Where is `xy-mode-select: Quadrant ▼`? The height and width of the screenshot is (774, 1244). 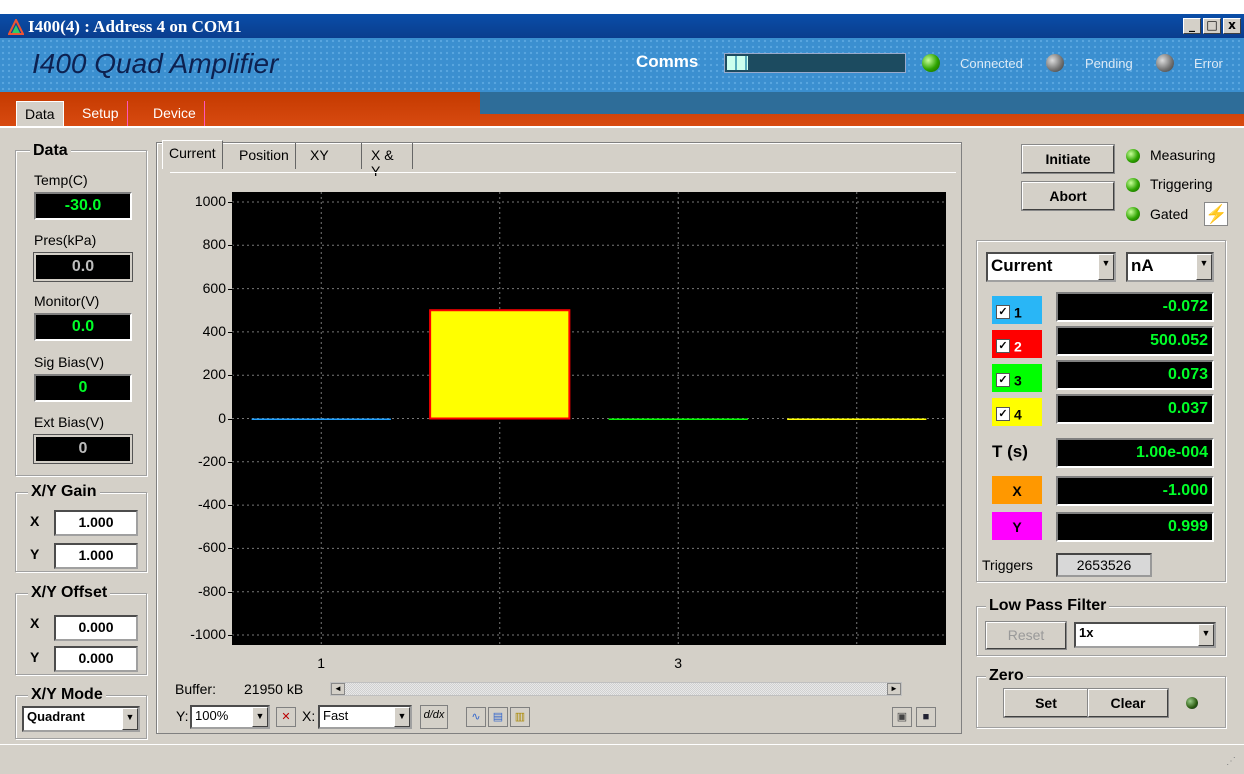
xy-mode-select: Quadrant ▼ is located at coordinates (81, 719).